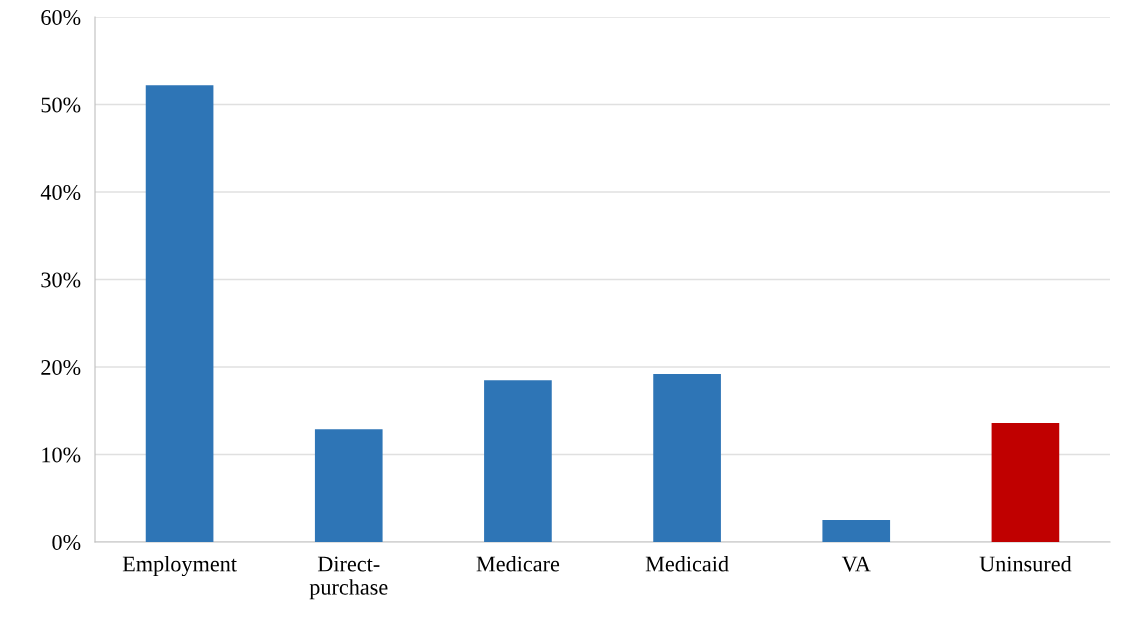 Image resolution: width=1132 pixels, height=632 pixels. Describe the element at coordinates (61, 17) in the screenshot. I see `y-tick-label: 60%` at that location.